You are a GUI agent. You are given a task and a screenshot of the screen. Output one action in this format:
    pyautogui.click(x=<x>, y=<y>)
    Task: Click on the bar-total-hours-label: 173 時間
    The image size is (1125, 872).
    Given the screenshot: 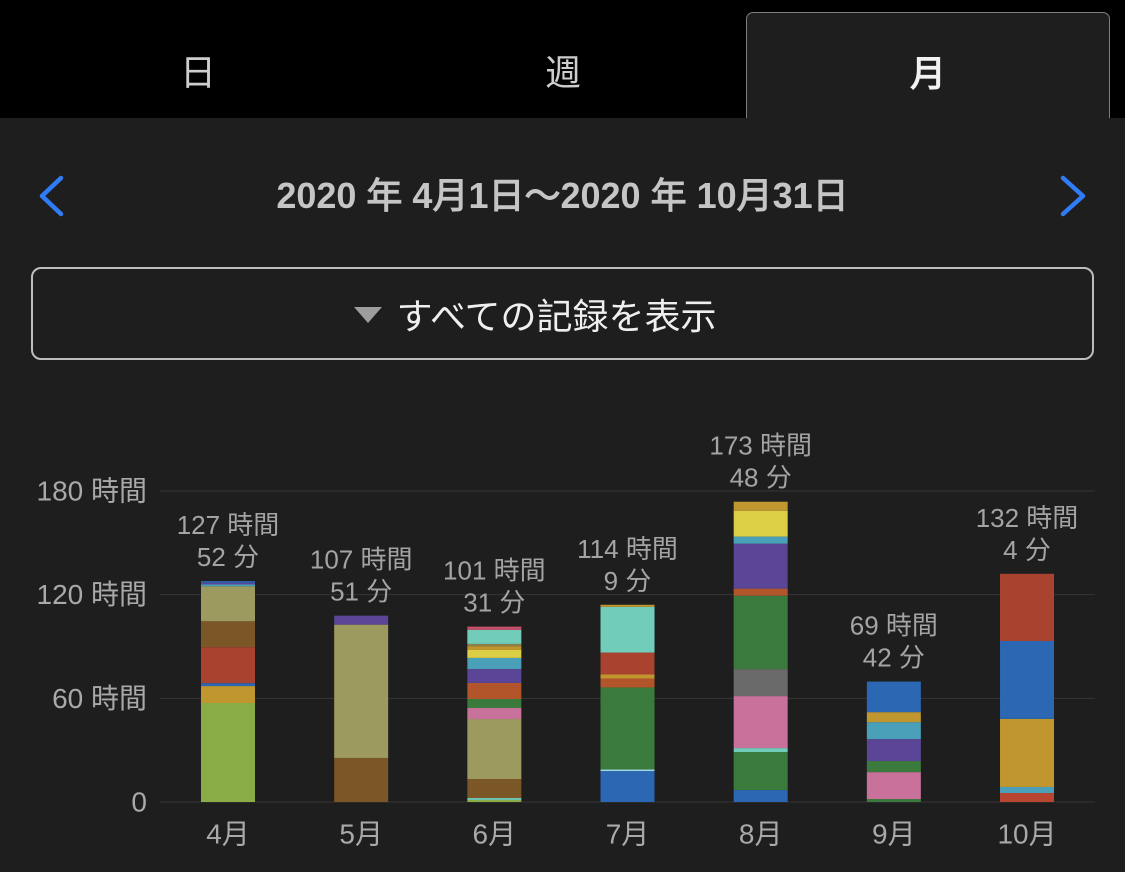 What is the action you would take?
    pyautogui.click(x=760, y=446)
    